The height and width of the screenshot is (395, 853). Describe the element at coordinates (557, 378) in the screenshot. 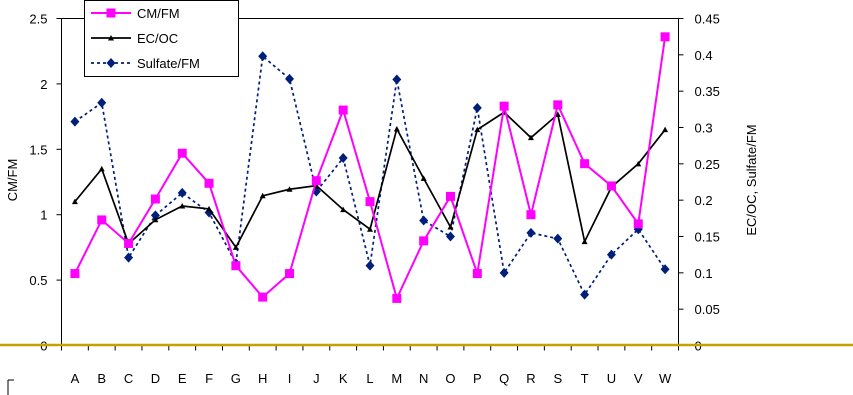

I see `x-tick-label: S` at that location.